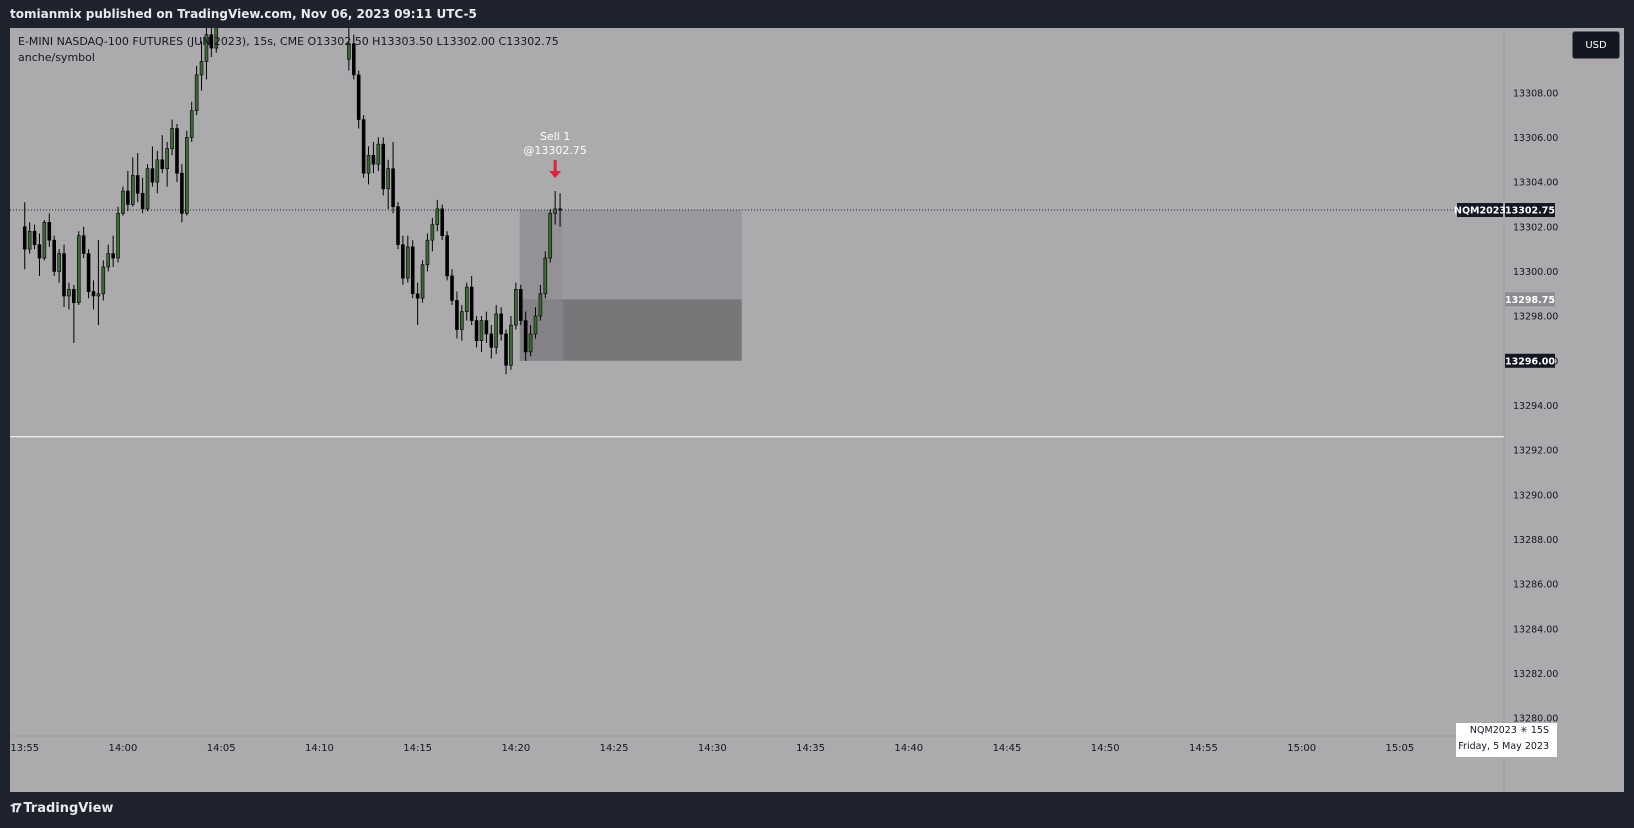 The height and width of the screenshot is (828, 1634). Describe the element at coordinates (1535, 540) in the screenshot. I see `price-tick-10: 13288.00` at that location.